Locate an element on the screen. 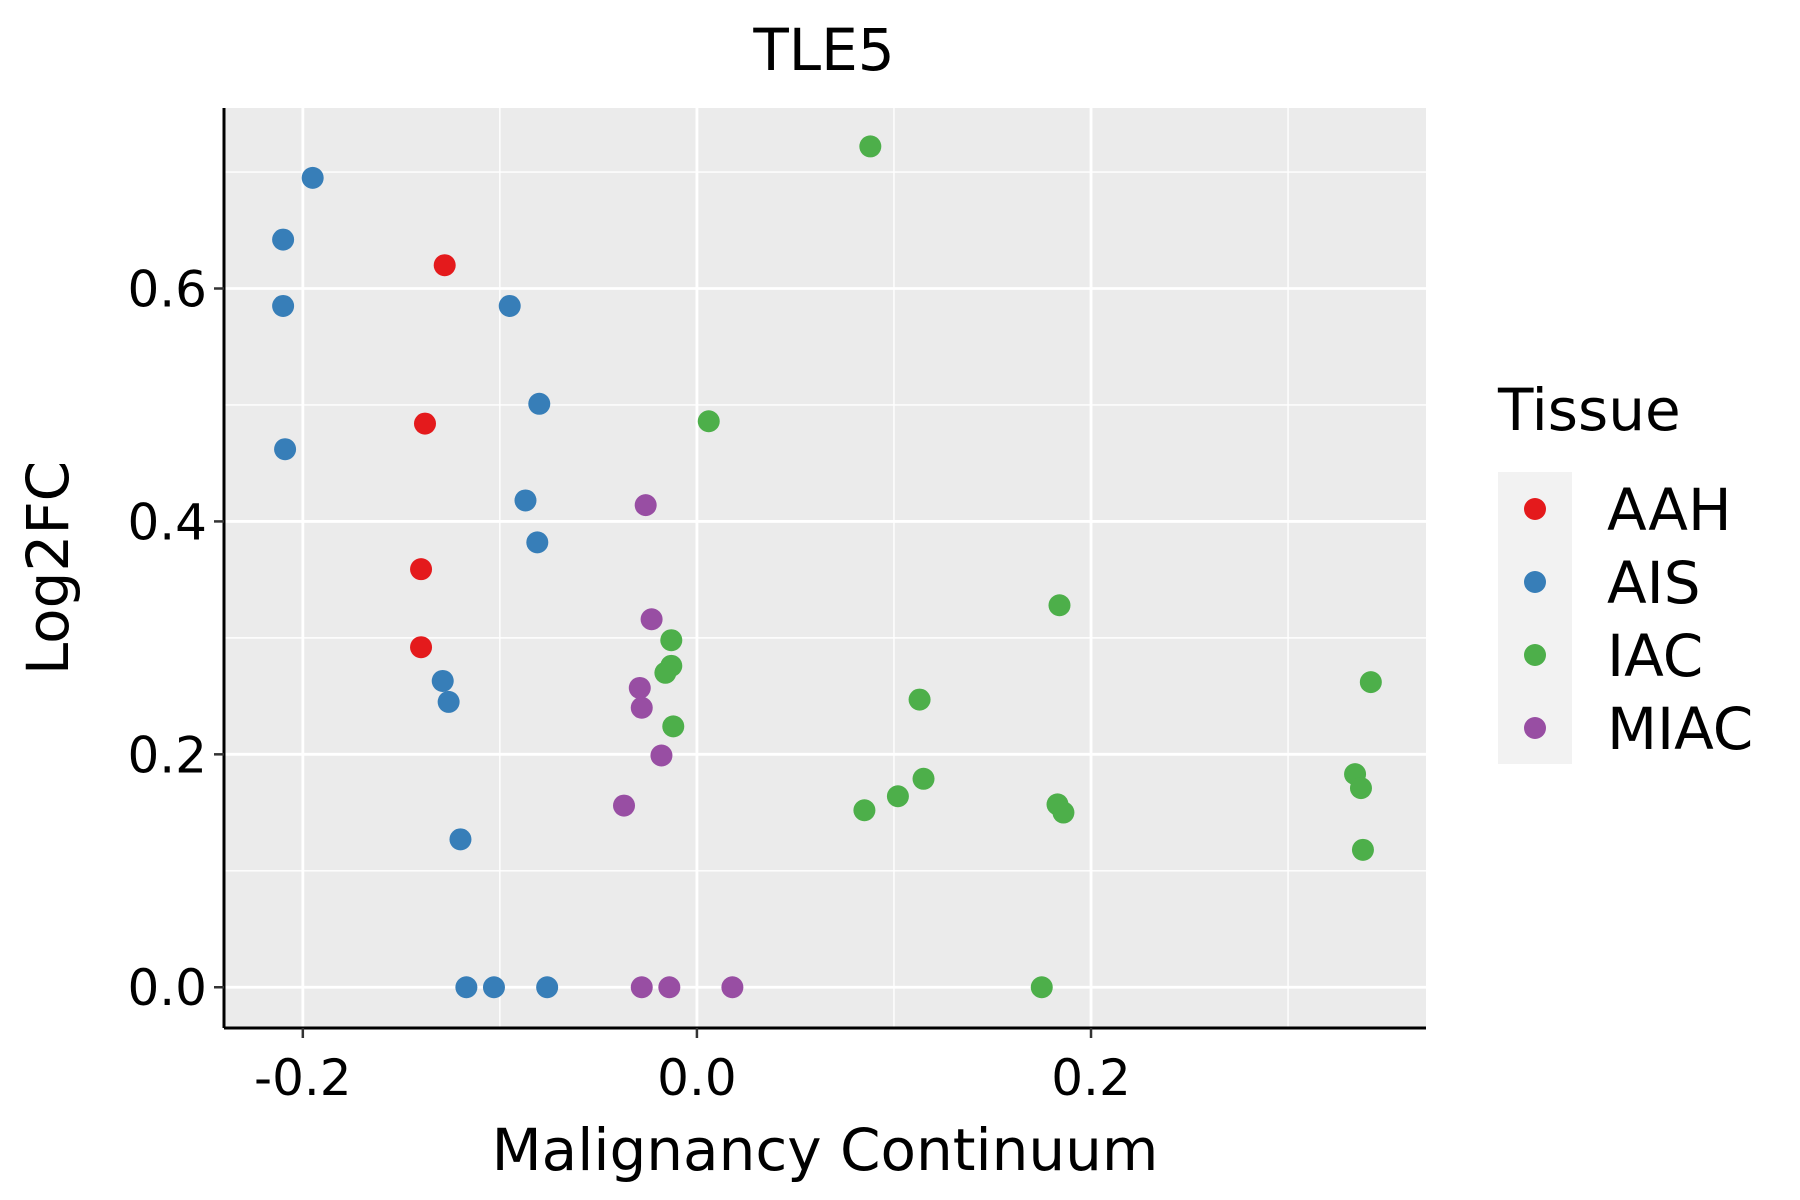  x-tick-label: -0.2 is located at coordinates (303, 1078).